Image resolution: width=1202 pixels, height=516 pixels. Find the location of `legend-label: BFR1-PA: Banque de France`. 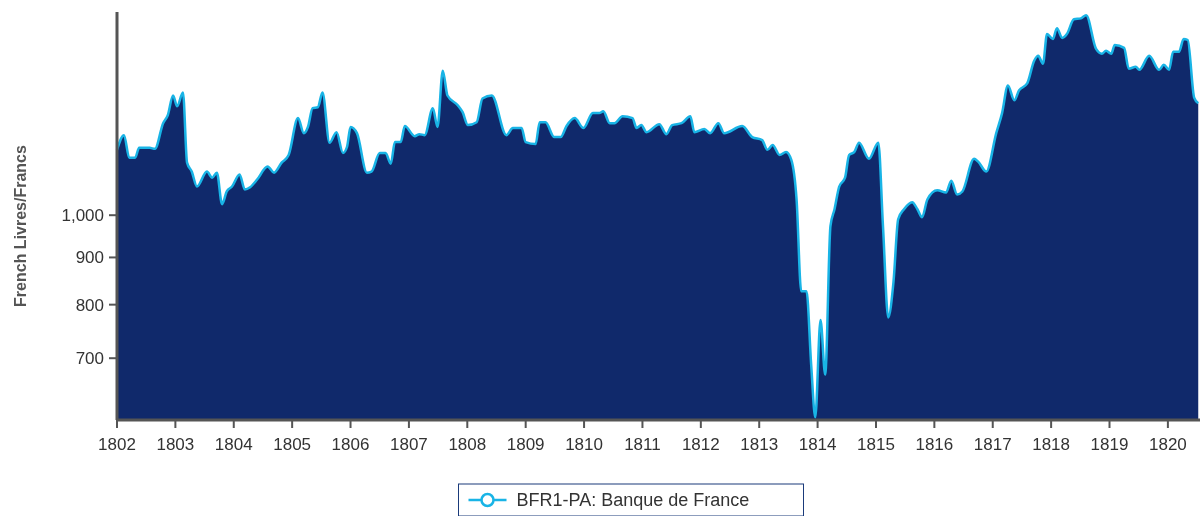

legend-label: BFR1-PA: Banque de France is located at coordinates (633, 500).